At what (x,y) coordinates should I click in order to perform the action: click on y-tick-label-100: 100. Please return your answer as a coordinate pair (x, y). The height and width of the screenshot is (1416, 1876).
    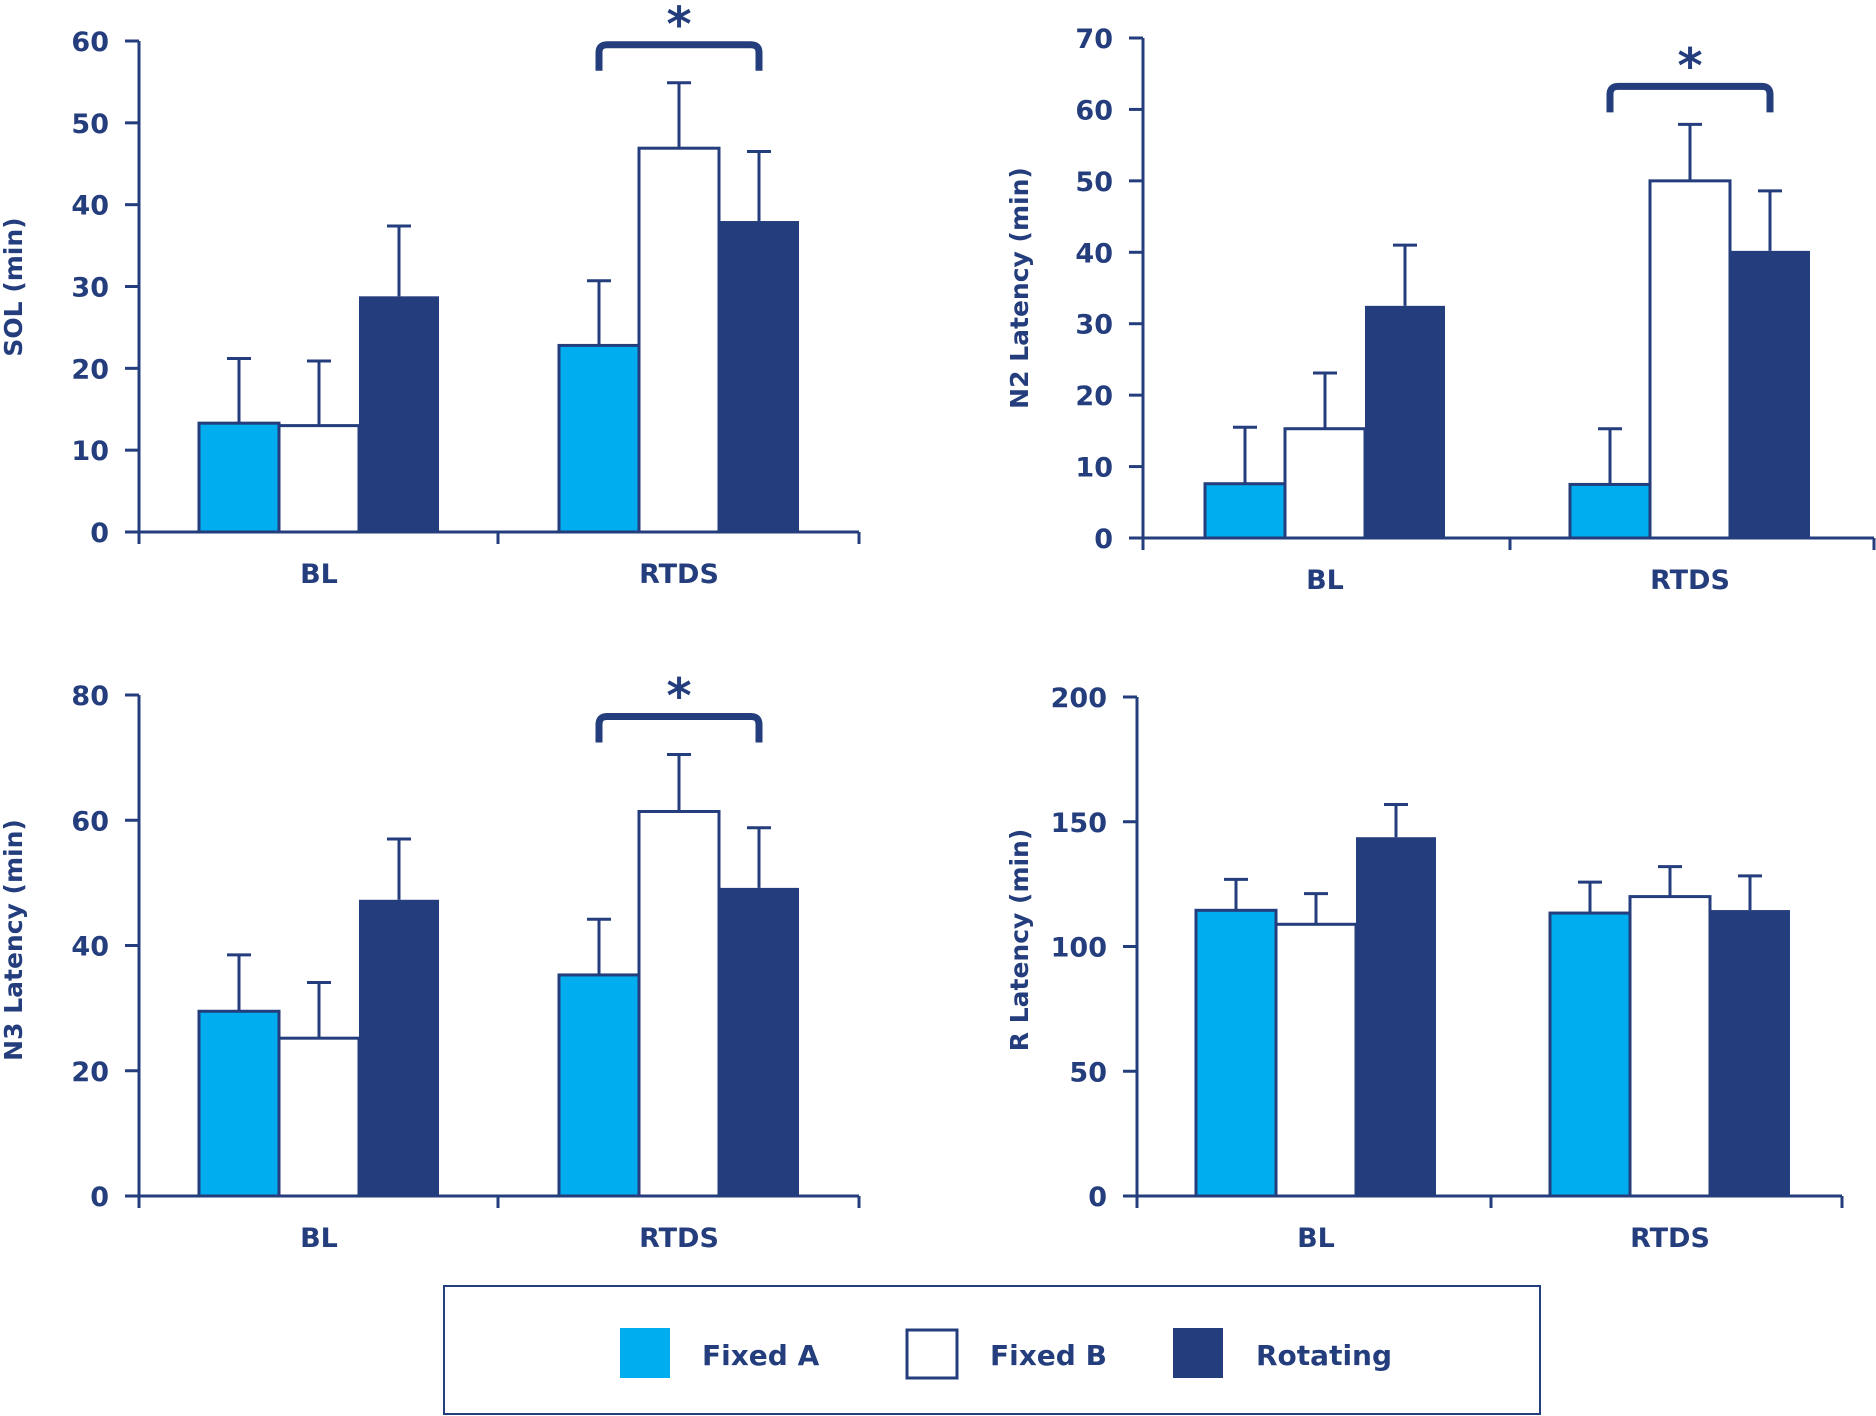
    Looking at the image, I should click on (1079, 948).